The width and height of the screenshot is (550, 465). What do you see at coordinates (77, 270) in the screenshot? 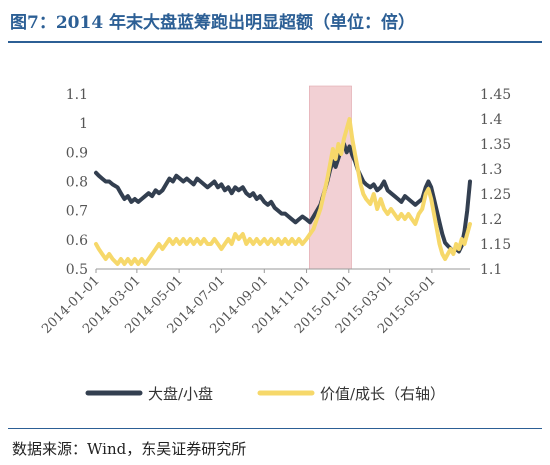
I see `left-tick-label: 0.5` at bounding box center [77, 270].